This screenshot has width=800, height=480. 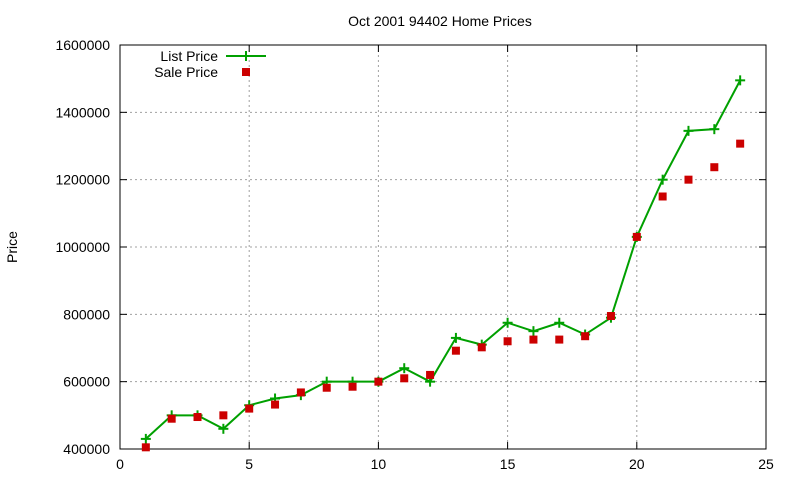 What do you see at coordinates (86, 314) in the screenshot?
I see `y-tick-label: 800000` at bounding box center [86, 314].